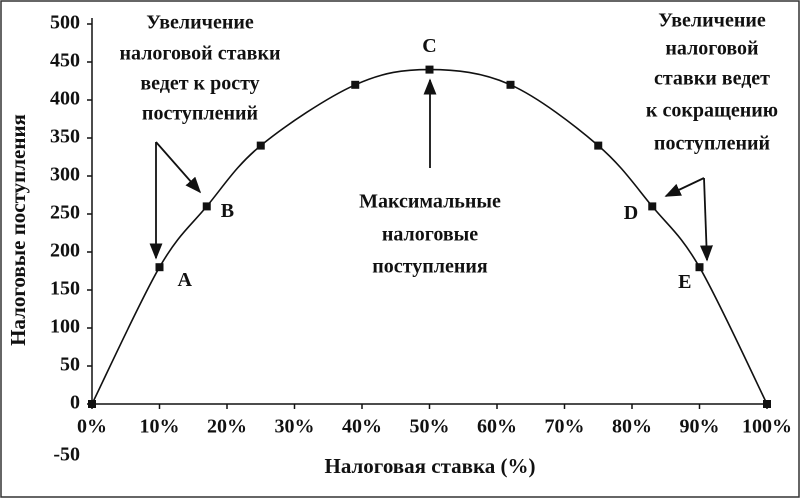 This screenshot has height=498, width=800. What do you see at coordinates (65, 327) in the screenshot?
I see `y-tick-label: 100` at bounding box center [65, 327].